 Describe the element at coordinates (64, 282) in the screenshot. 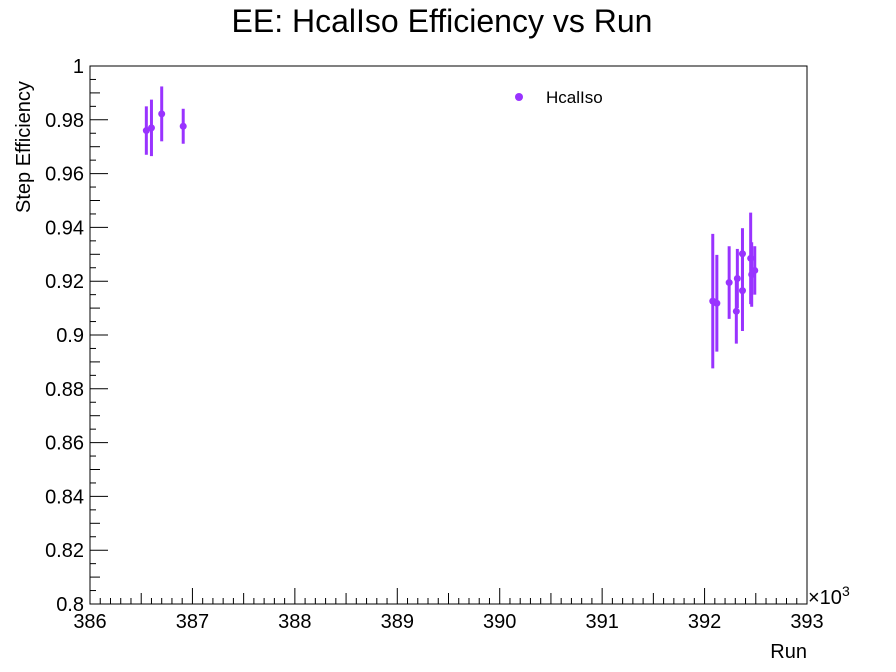

I see `y-tick-label: 0.92` at that location.